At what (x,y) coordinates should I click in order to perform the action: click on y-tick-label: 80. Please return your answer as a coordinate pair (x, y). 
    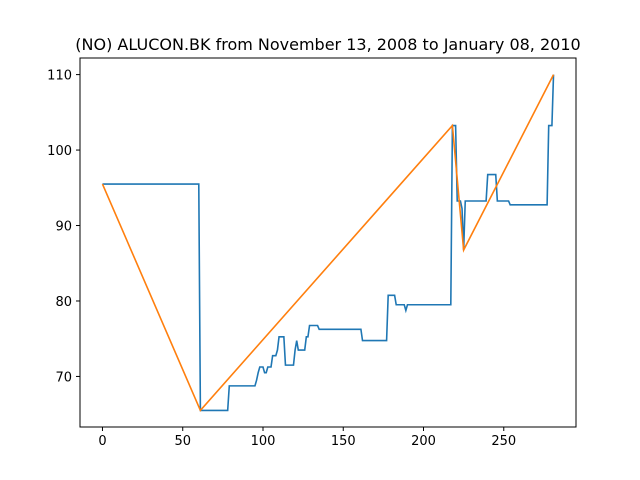
    Looking at the image, I should click on (63, 302).